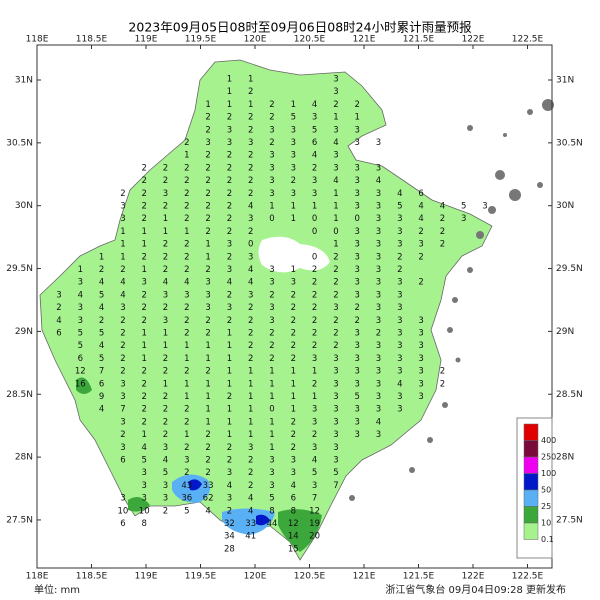 The width and height of the screenshot is (600, 600). I want to click on lon-label: 119.5E, so click(201, 577).